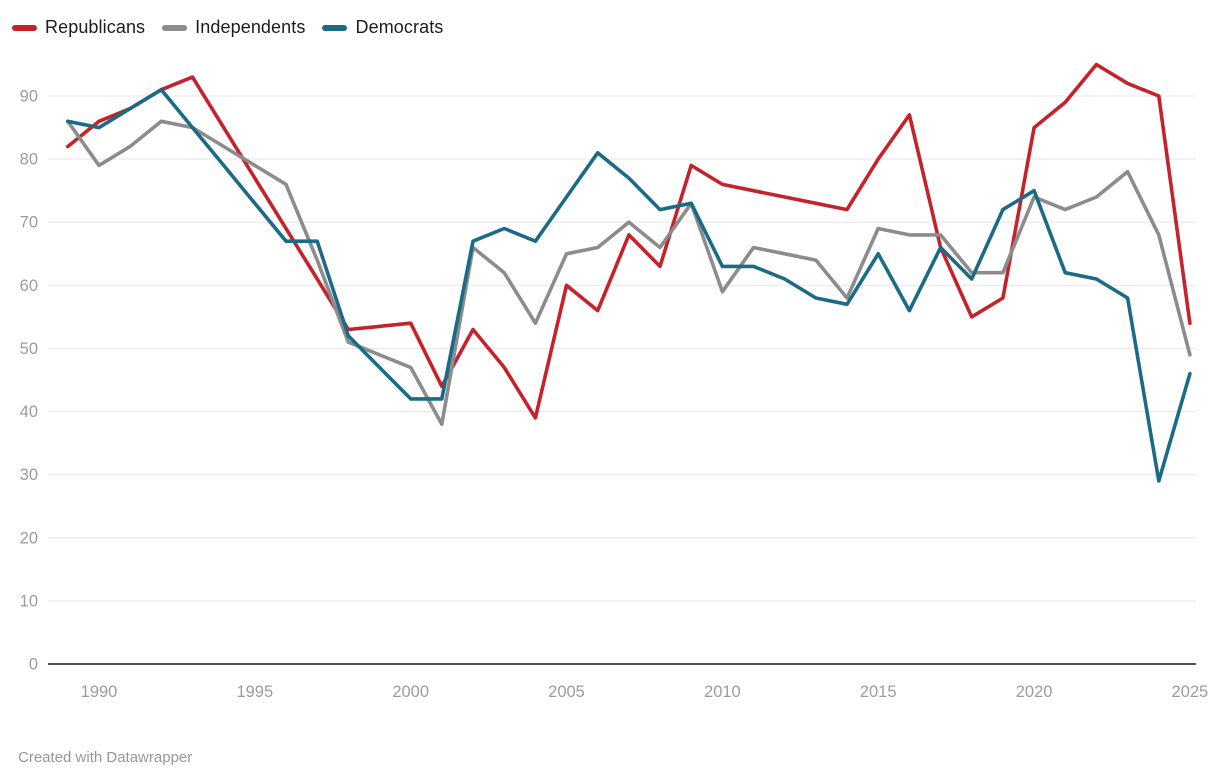 The width and height of the screenshot is (1220, 782). Describe the element at coordinates (29, 97) in the screenshot. I see `y-tick-label-90: 90` at that location.